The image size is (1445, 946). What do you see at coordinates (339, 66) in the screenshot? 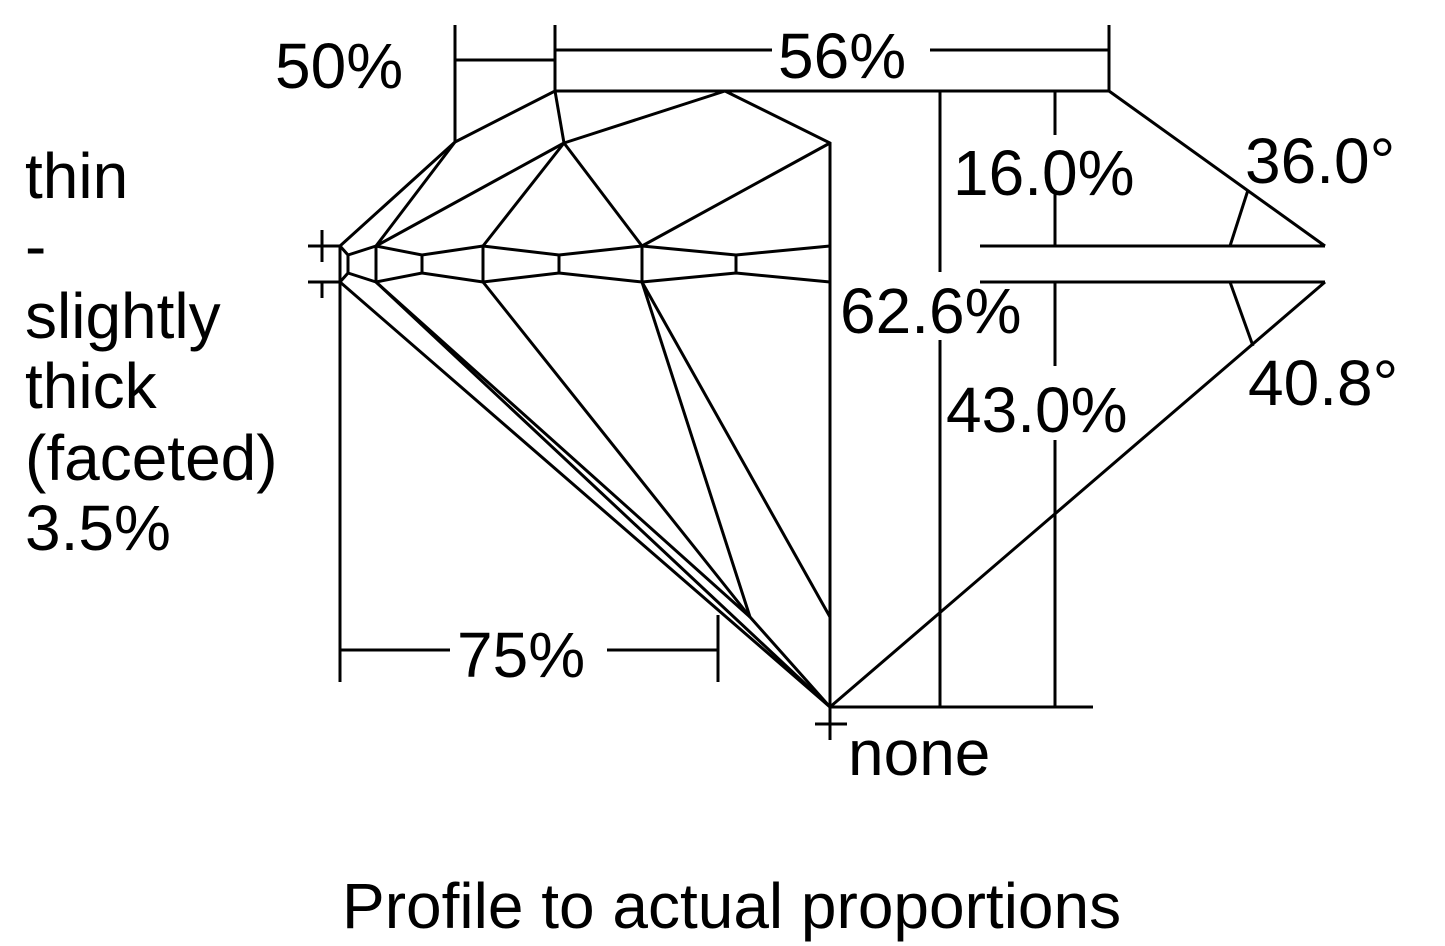
I see `star-length-label: 50%` at bounding box center [339, 66].